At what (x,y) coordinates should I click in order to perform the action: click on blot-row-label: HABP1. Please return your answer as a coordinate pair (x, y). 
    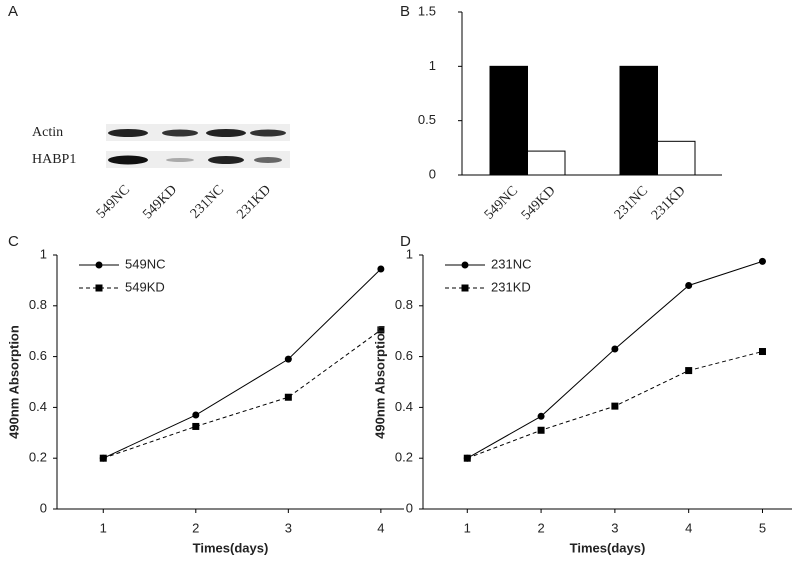
    Looking at the image, I should click on (54, 159).